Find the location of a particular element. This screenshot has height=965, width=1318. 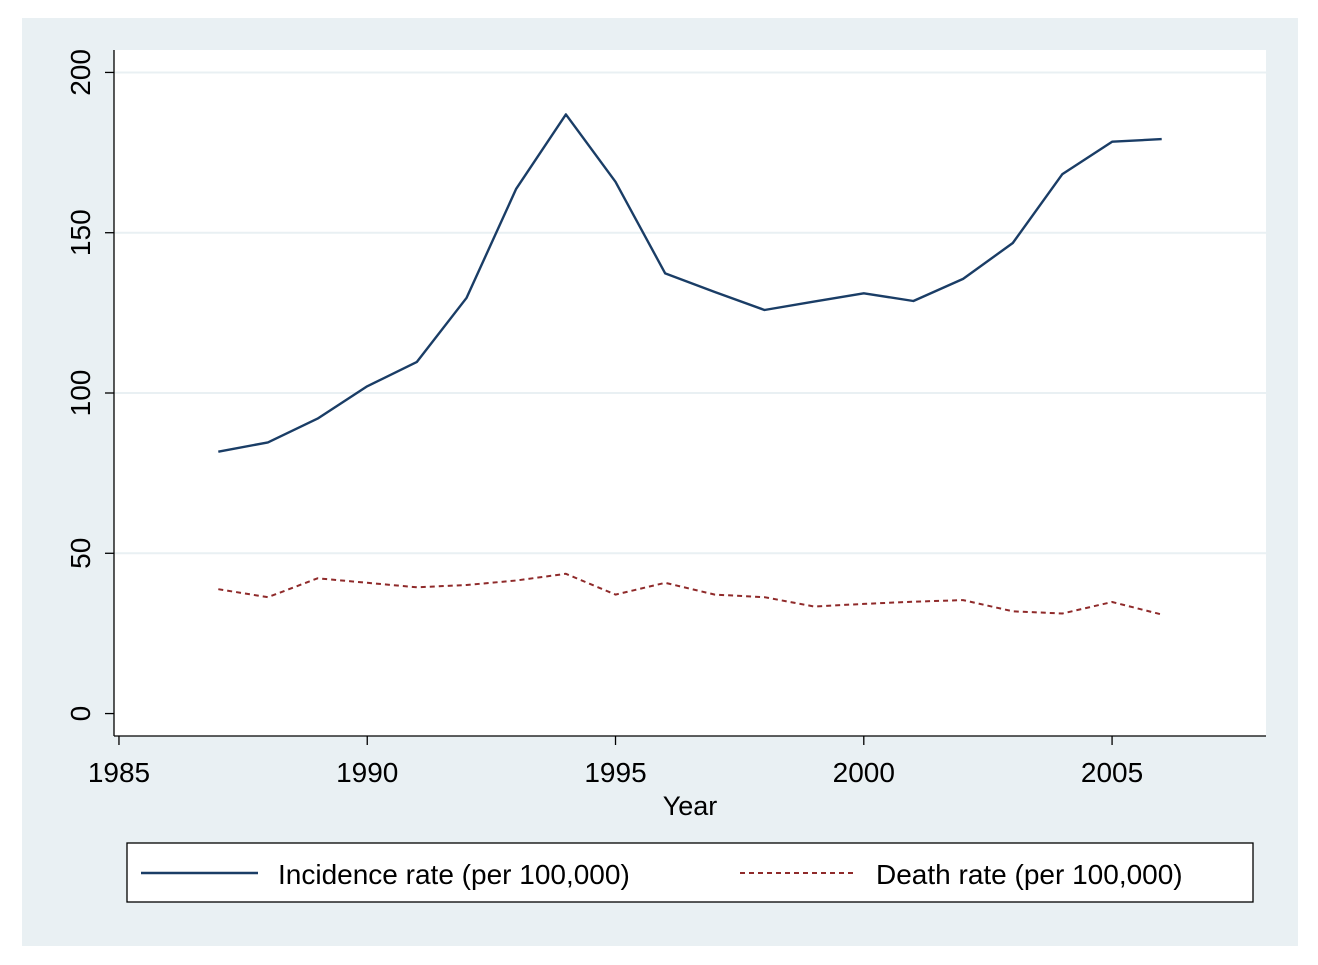

x-axis-label: Year is located at coordinates (690, 806).